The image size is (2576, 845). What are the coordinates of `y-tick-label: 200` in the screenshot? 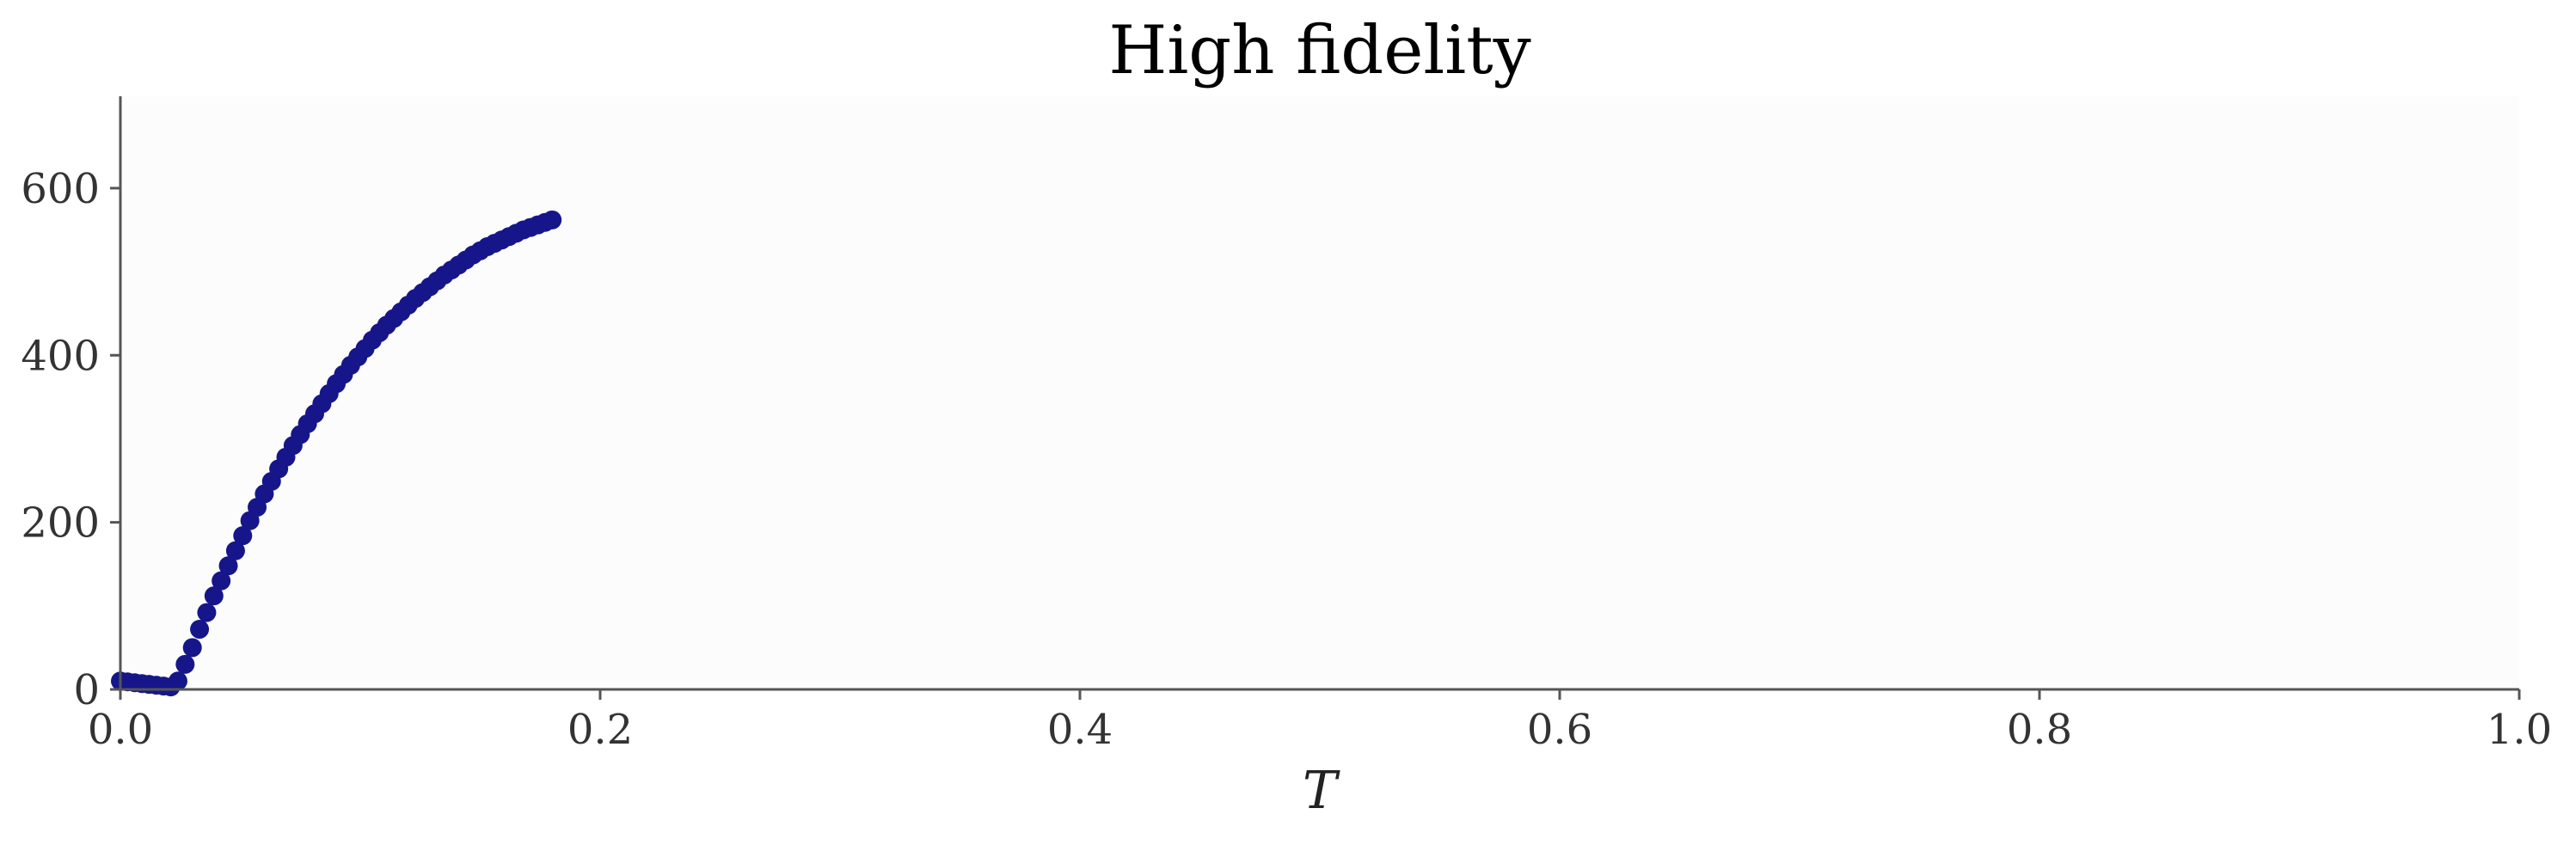 It's located at (60, 523).